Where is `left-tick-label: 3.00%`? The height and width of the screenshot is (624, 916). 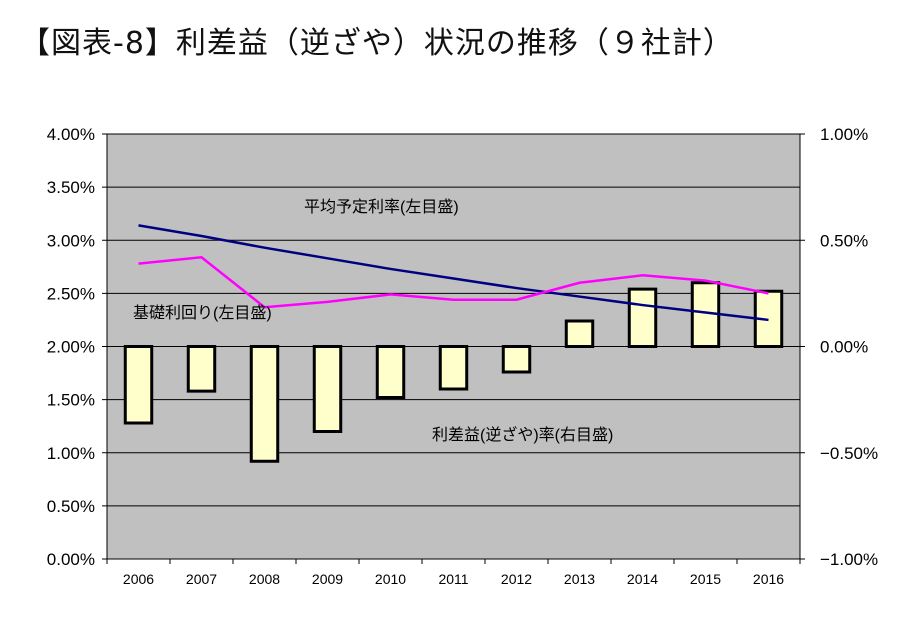 left-tick-label: 3.00% is located at coordinates (71, 240).